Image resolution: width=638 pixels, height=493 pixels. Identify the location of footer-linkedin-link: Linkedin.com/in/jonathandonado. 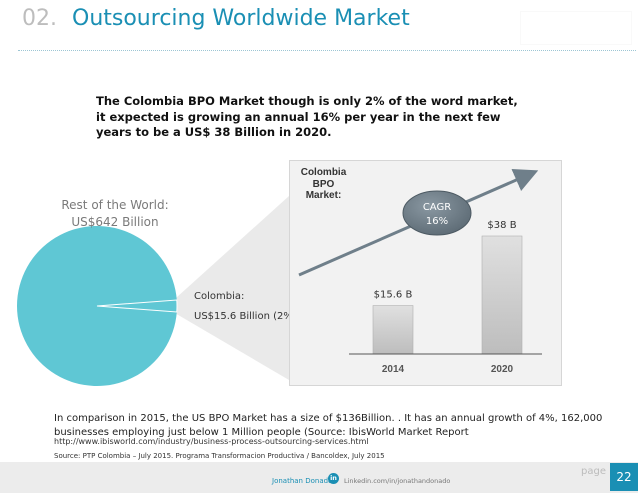
(397, 481).